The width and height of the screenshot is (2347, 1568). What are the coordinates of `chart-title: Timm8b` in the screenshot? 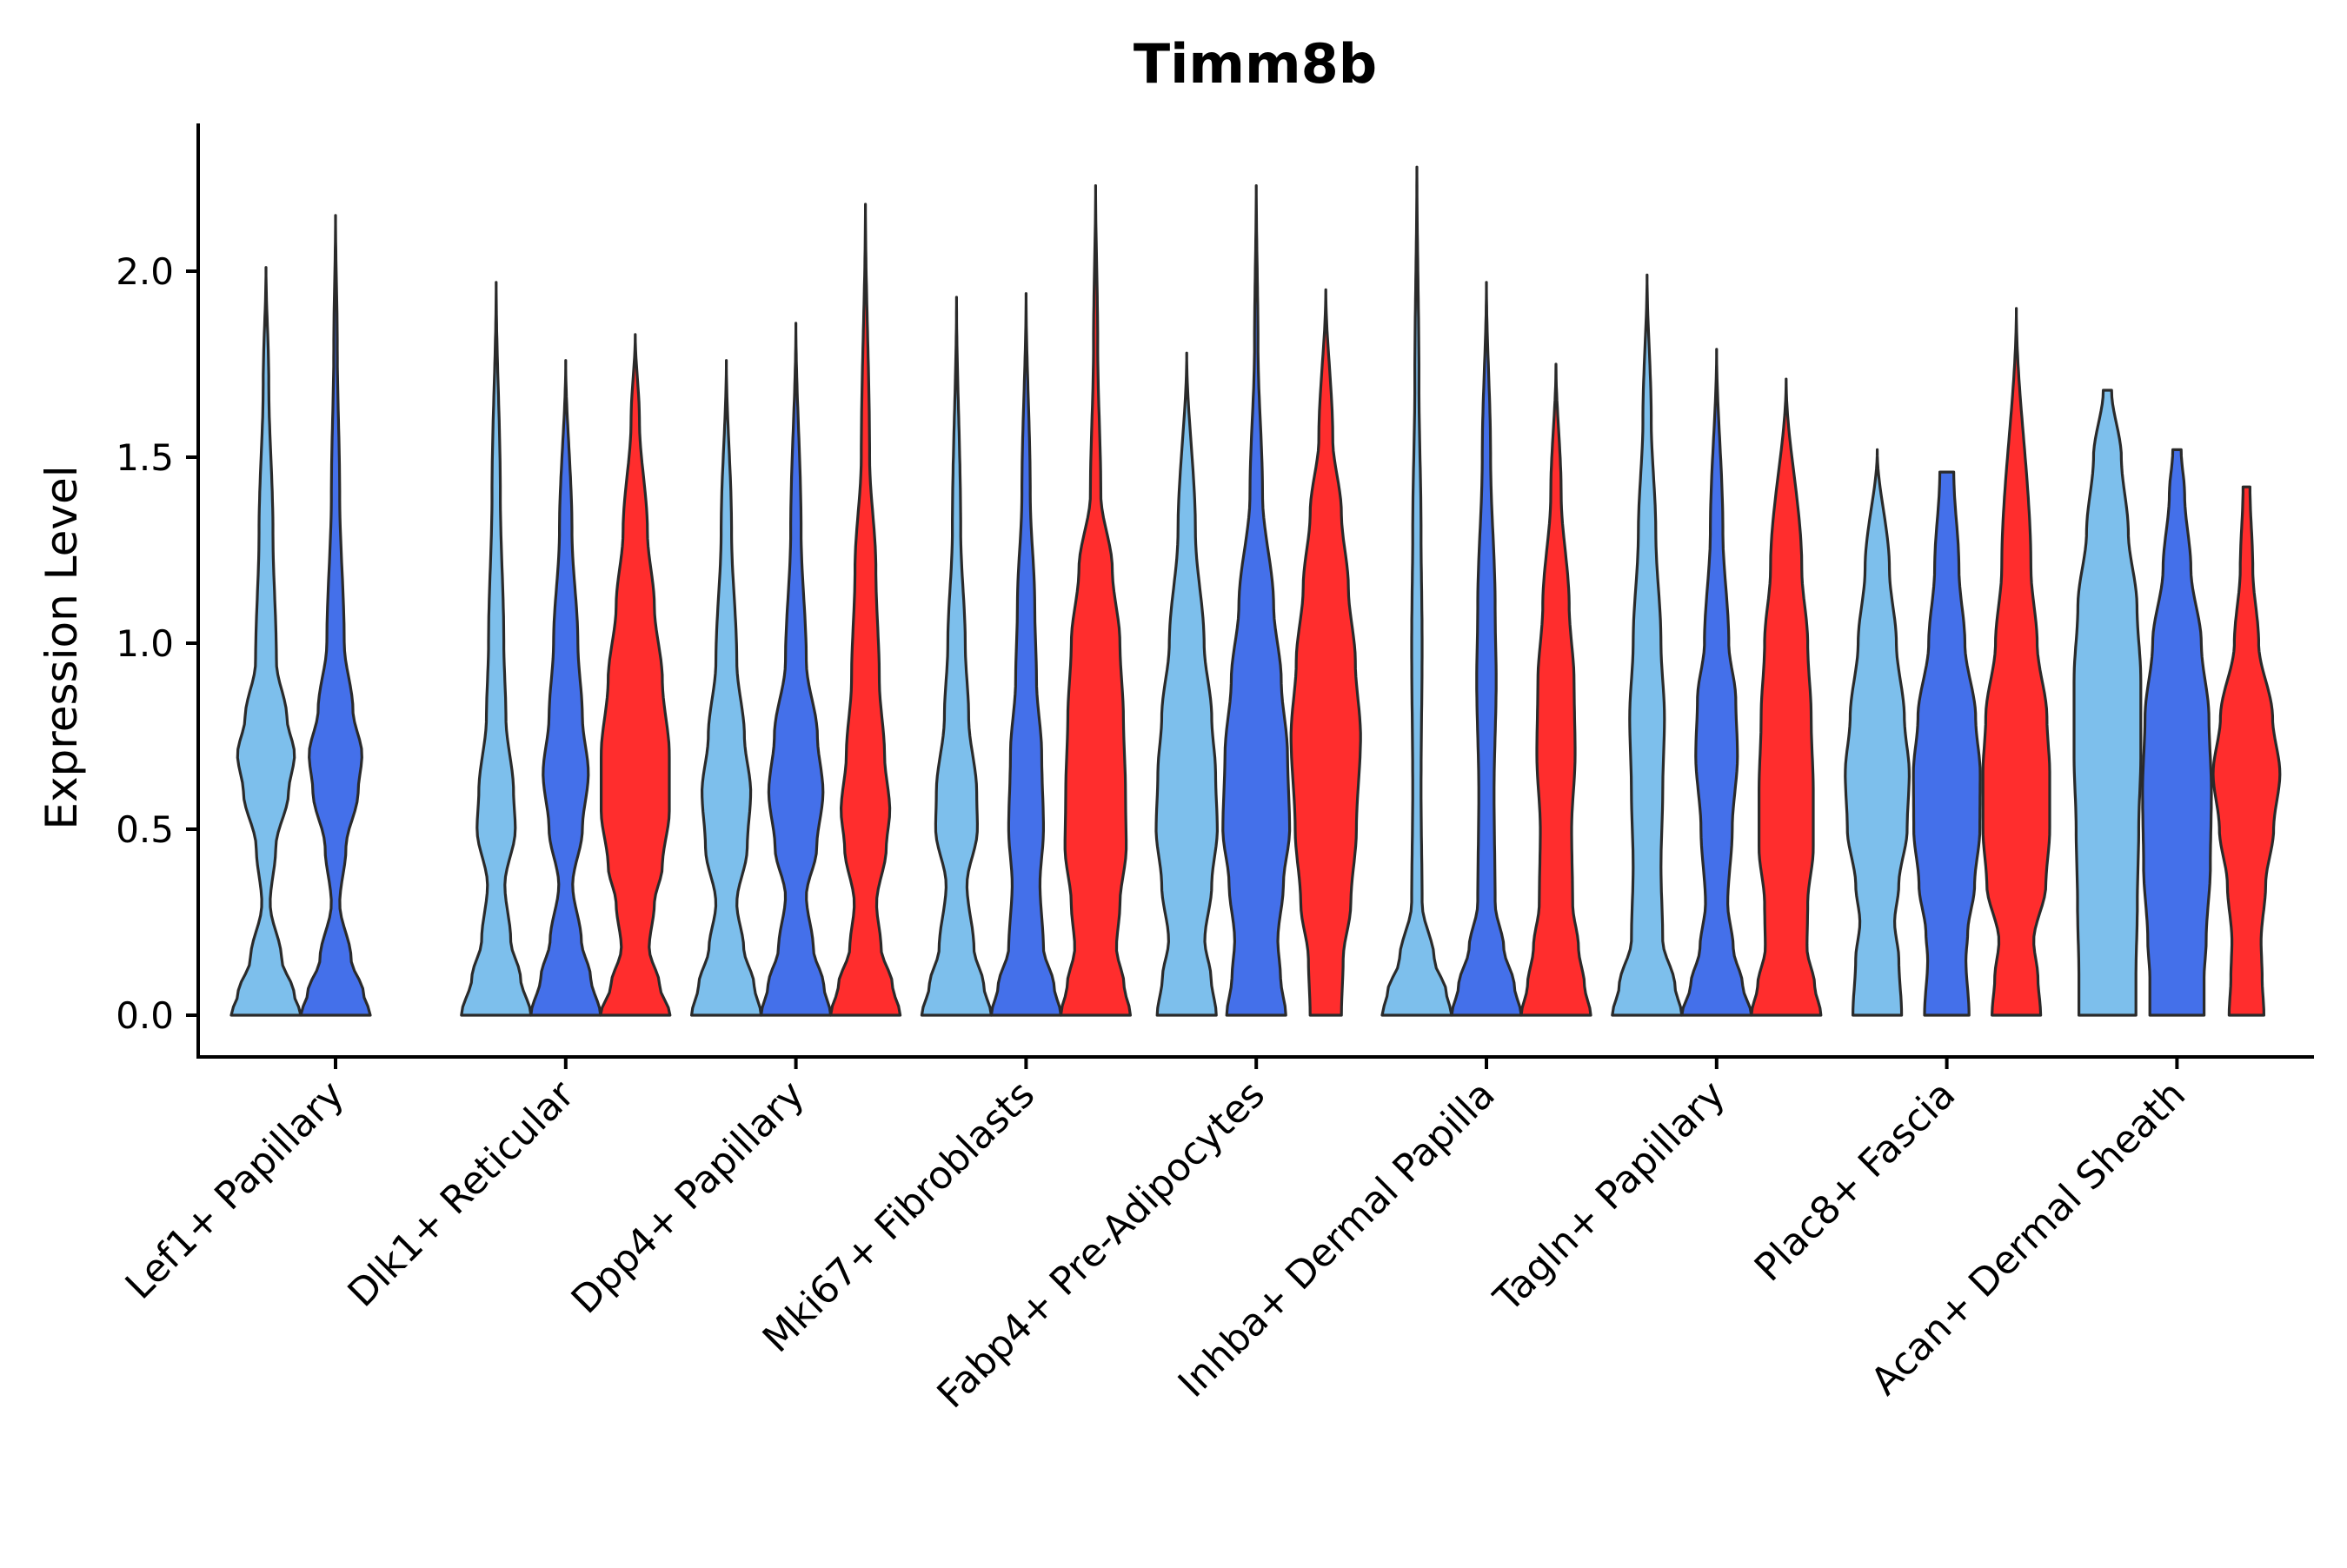 It's located at (1255, 64).